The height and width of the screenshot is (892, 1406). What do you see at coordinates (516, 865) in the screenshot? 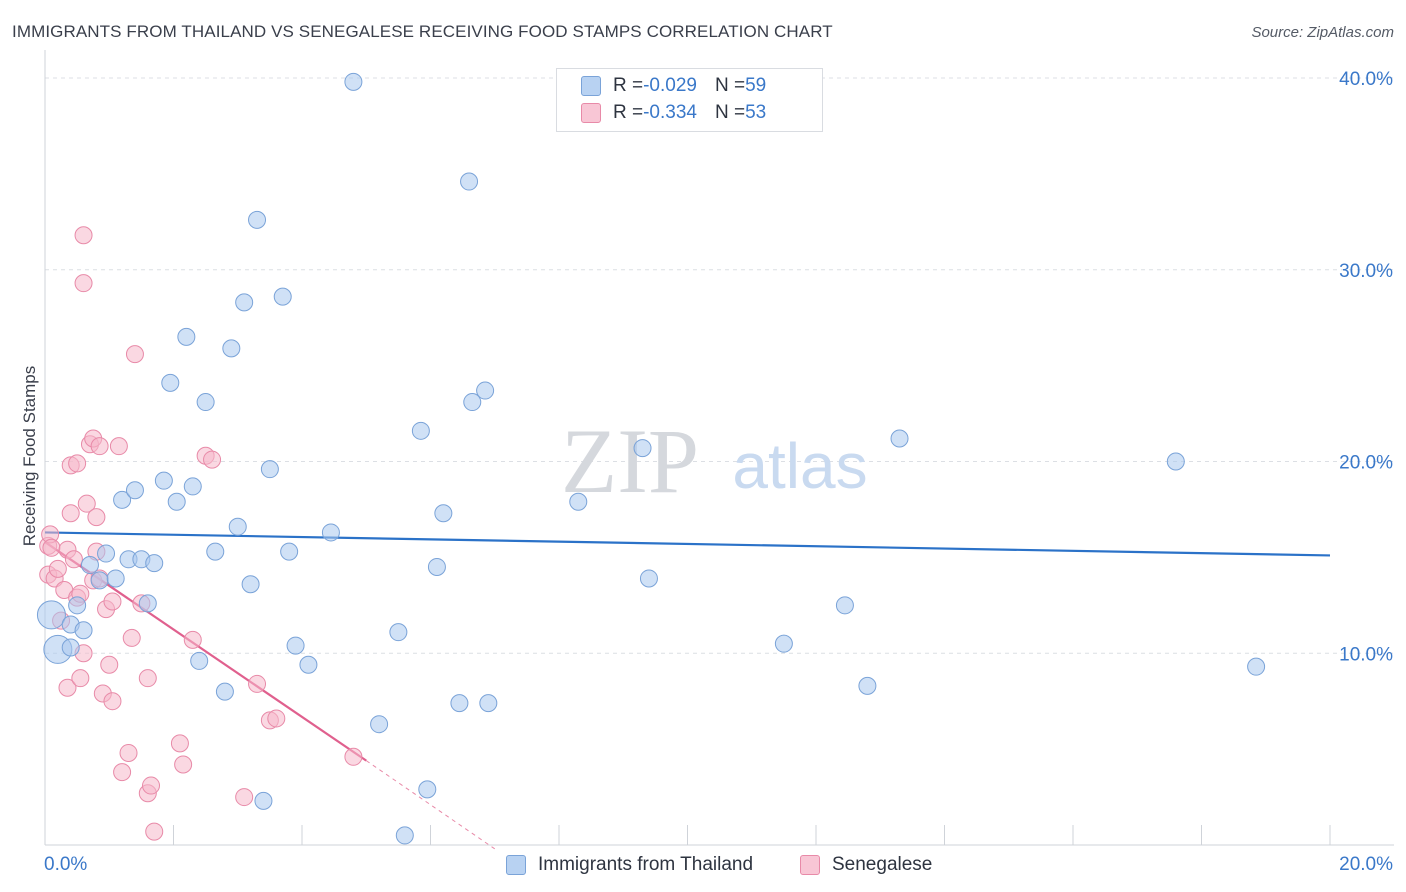
I see `bottom-legend-swatch-thailand` at bounding box center [516, 865].